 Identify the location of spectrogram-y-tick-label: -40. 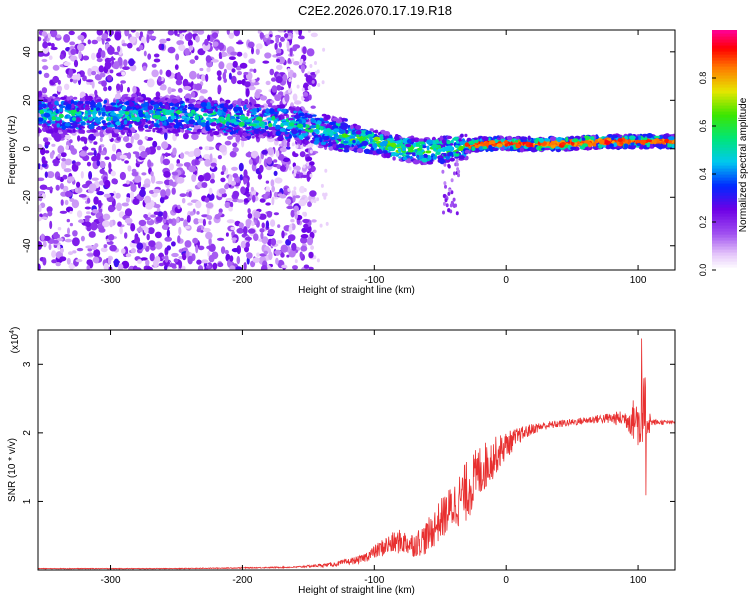
(27, 245).